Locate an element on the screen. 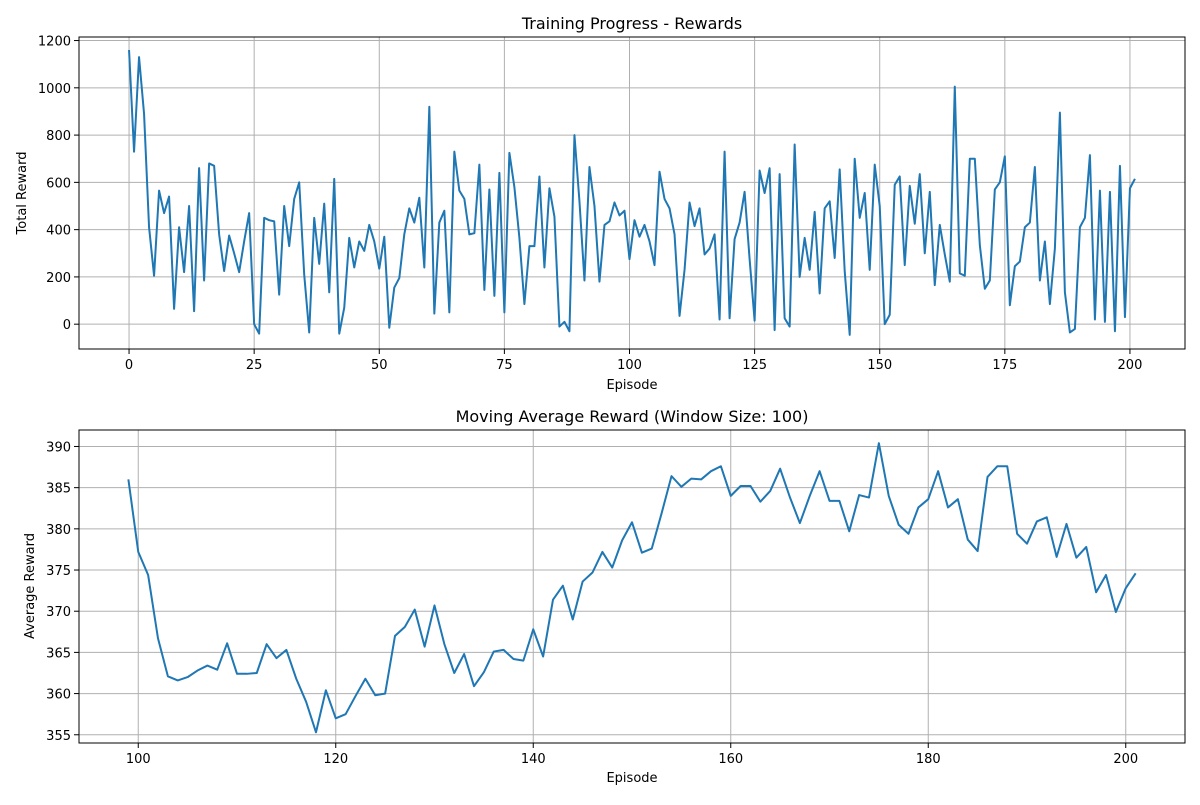  moving-average-x-tick-label: 160 is located at coordinates (730, 759).